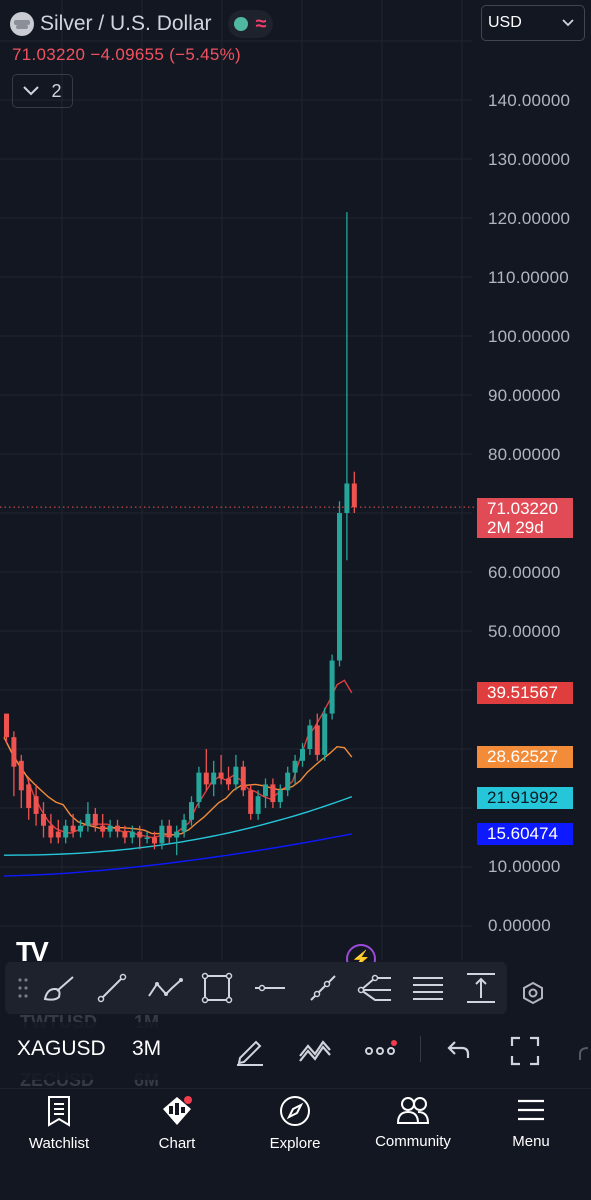 Image resolution: width=591 pixels, height=1200 pixels. Describe the element at coordinates (23, 988) in the screenshot. I see `drag-handle-icon` at that location.